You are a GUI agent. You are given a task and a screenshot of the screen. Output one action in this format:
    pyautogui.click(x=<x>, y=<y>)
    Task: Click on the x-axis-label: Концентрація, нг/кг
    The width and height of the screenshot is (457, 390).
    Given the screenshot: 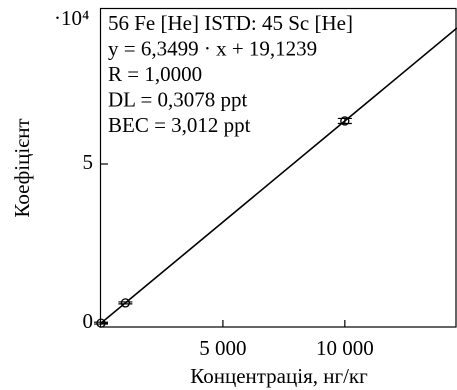 What is the action you would take?
    pyautogui.click(x=279, y=376)
    